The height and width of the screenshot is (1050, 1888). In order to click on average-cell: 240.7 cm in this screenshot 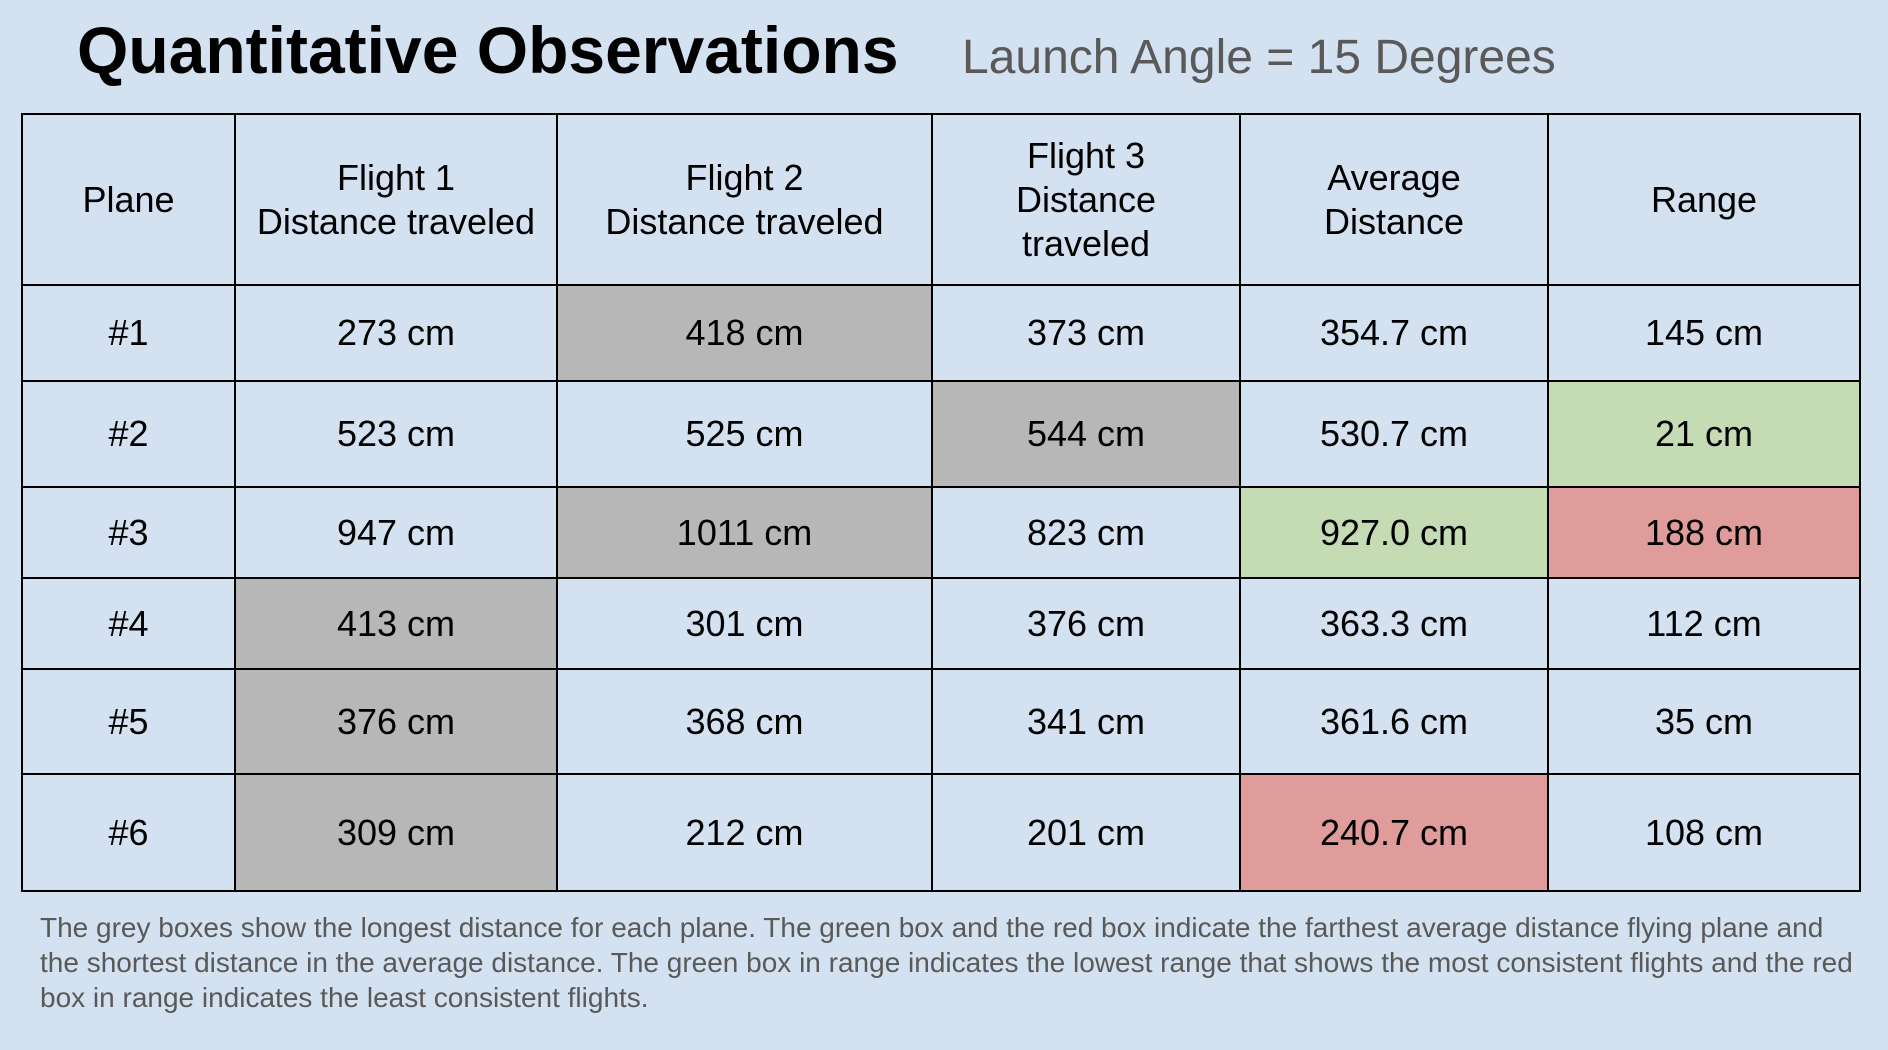, I will do `click(1394, 832)`.